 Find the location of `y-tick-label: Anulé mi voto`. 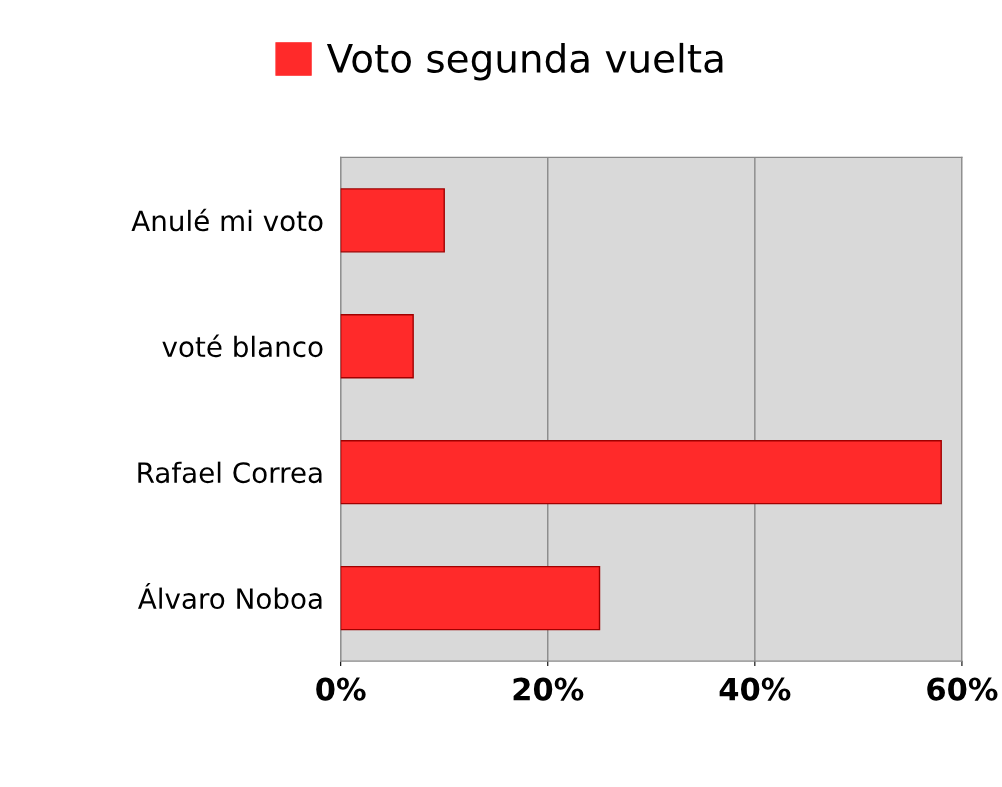

y-tick-label: Anulé mi voto is located at coordinates (227, 220).